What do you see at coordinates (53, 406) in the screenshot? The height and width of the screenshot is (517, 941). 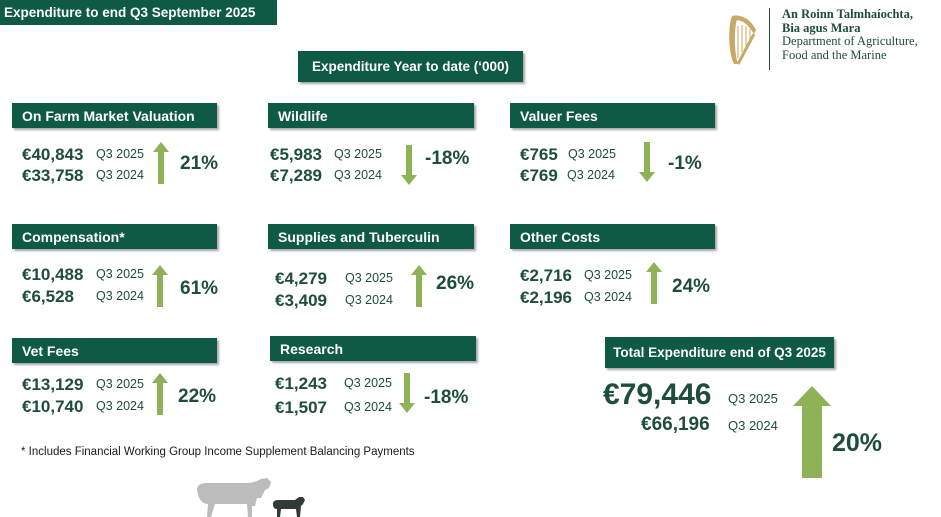 I see `value-2024: €10,740` at bounding box center [53, 406].